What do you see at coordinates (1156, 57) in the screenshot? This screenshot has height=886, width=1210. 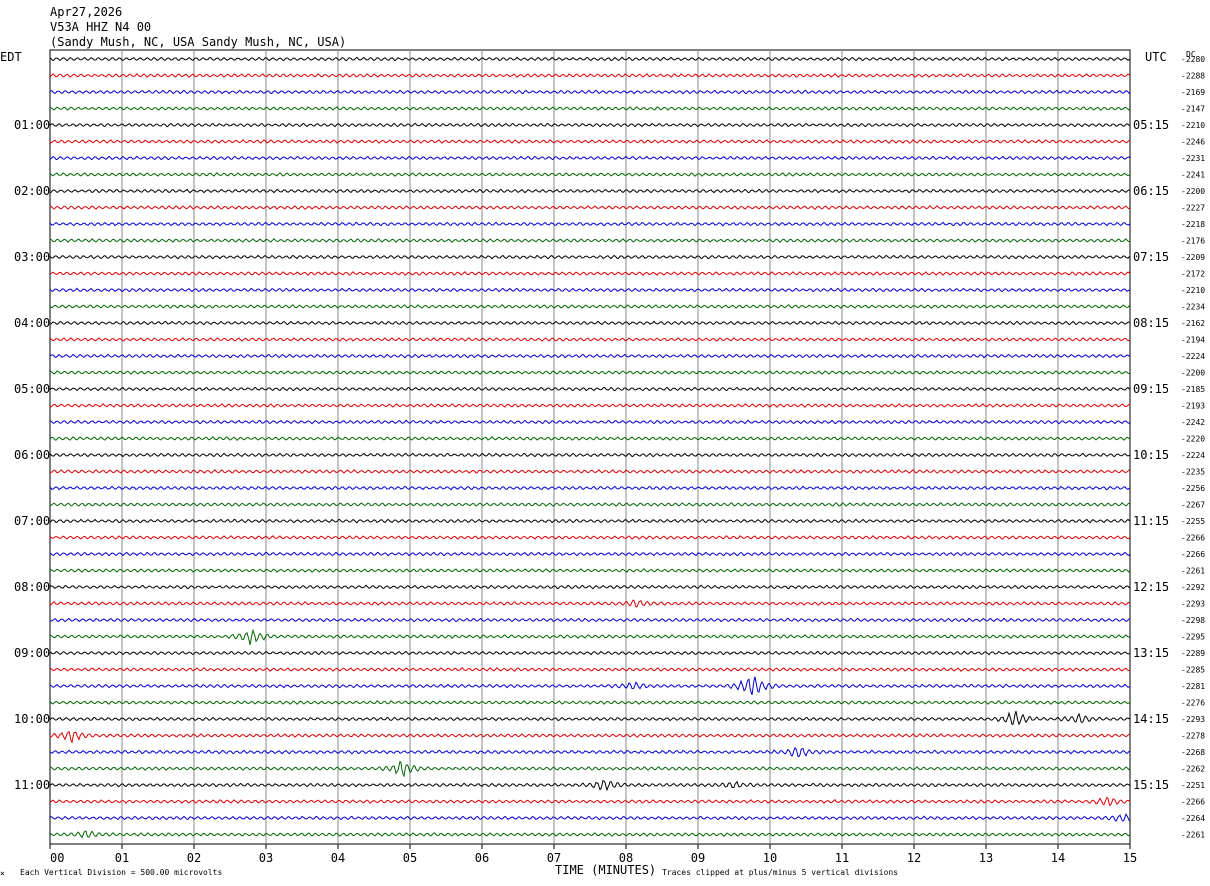 I see `right-axis-label: UTC` at bounding box center [1156, 57].